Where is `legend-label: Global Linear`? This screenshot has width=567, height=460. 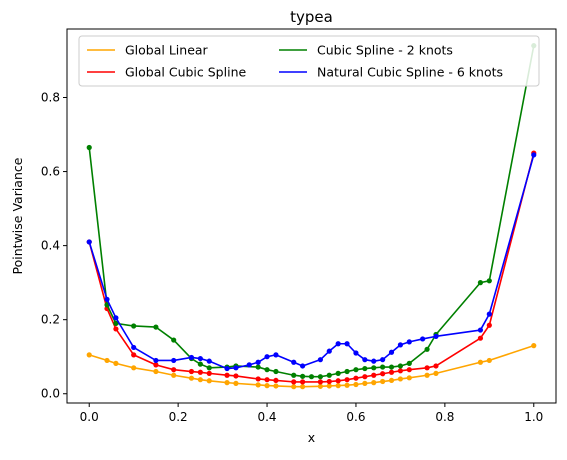 legend-label: Global Linear is located at coordinates (167, 50).